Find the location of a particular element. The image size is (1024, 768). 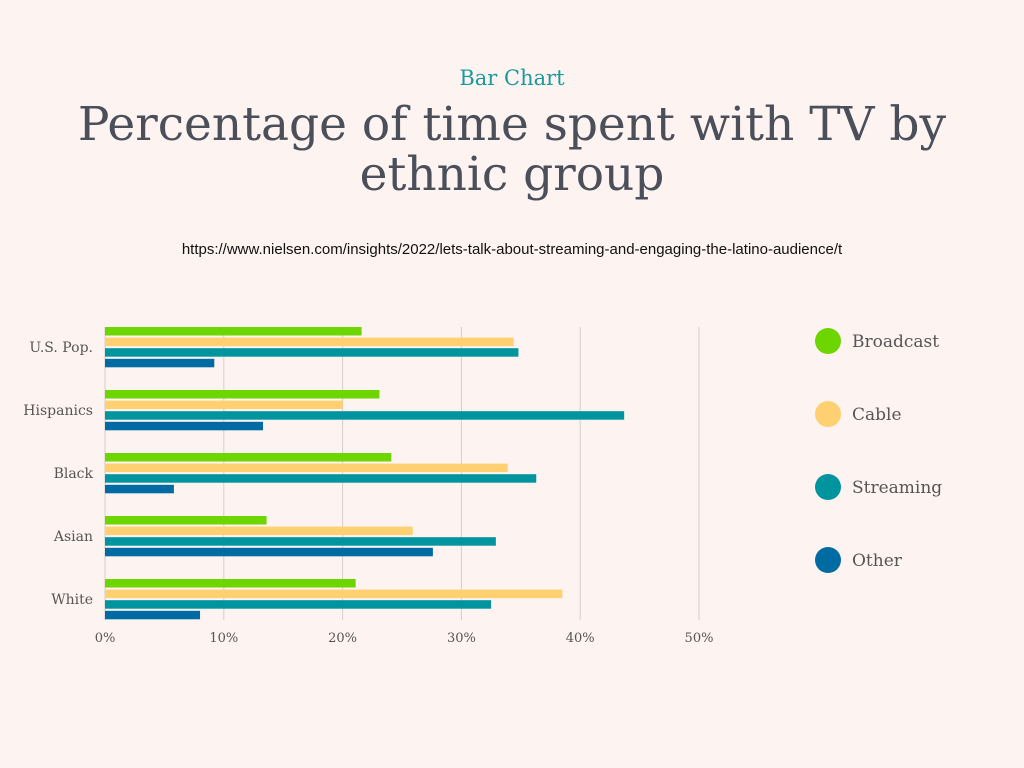

category-label: Black is located at coordinates (74, 474).